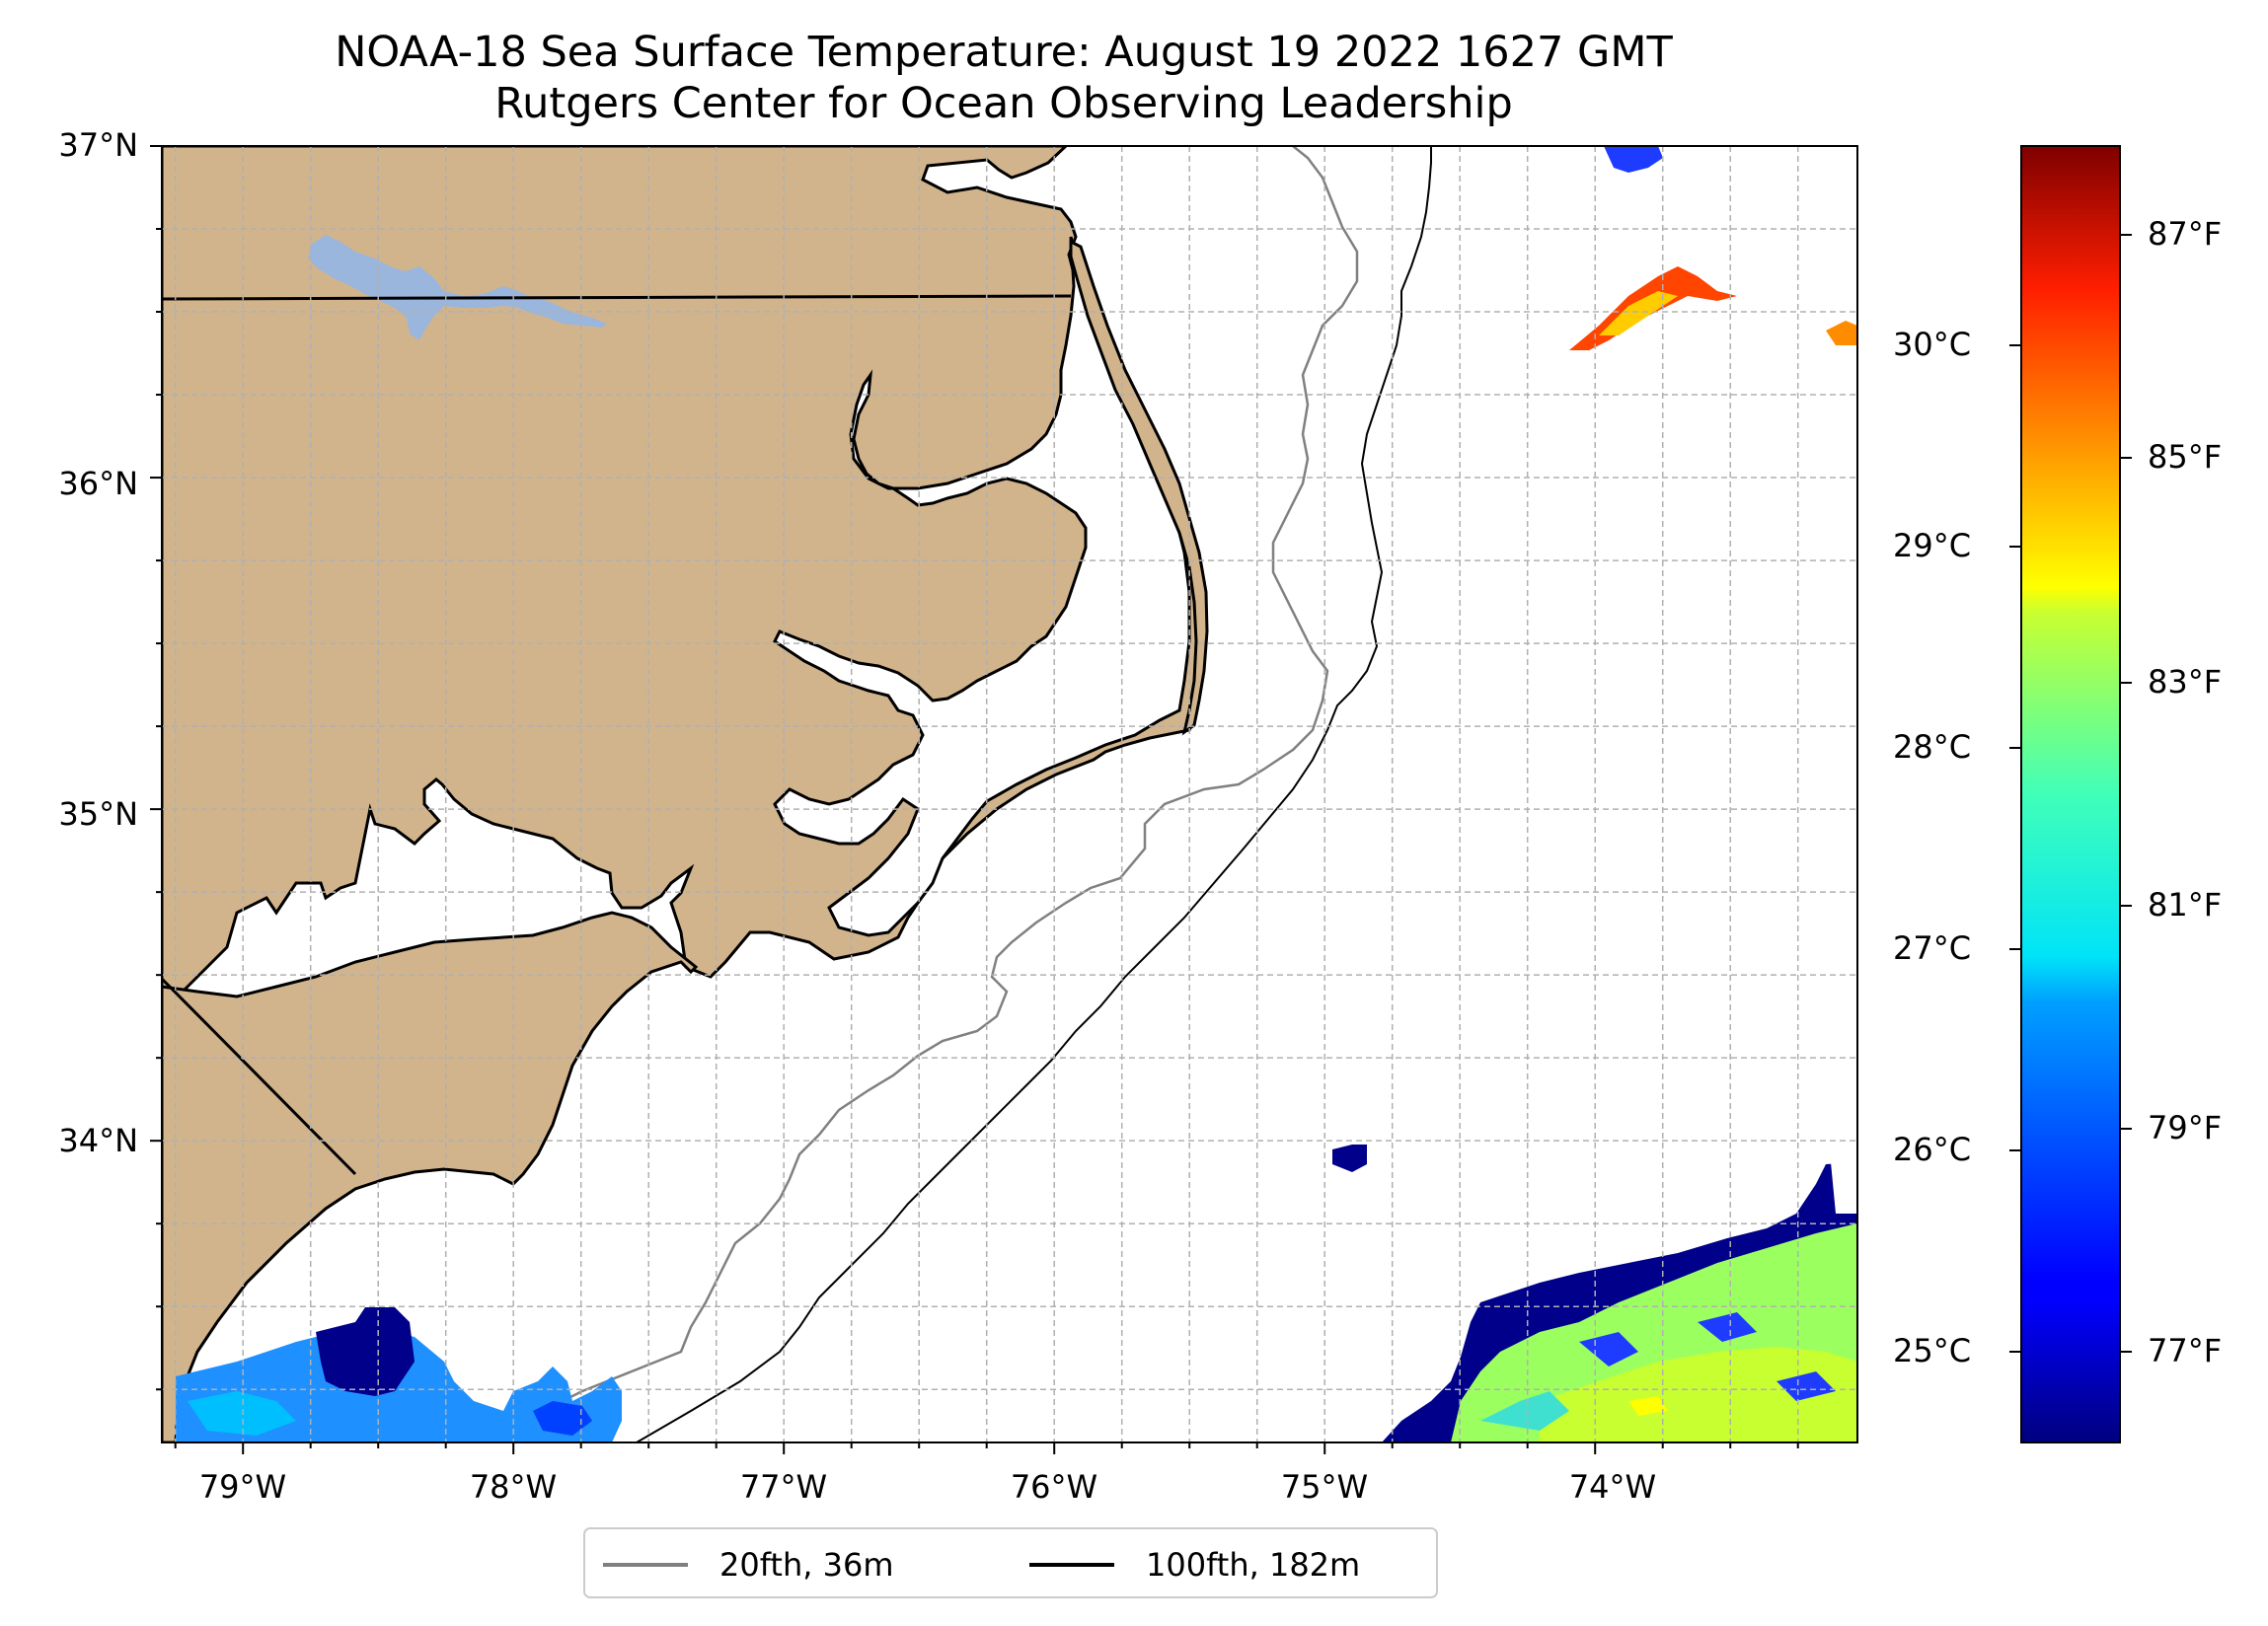 Image resolution: width=2268 pixels, height=1626 pixels. I want to click on sst-patch-northeast-yellow, so click(1638, 313).